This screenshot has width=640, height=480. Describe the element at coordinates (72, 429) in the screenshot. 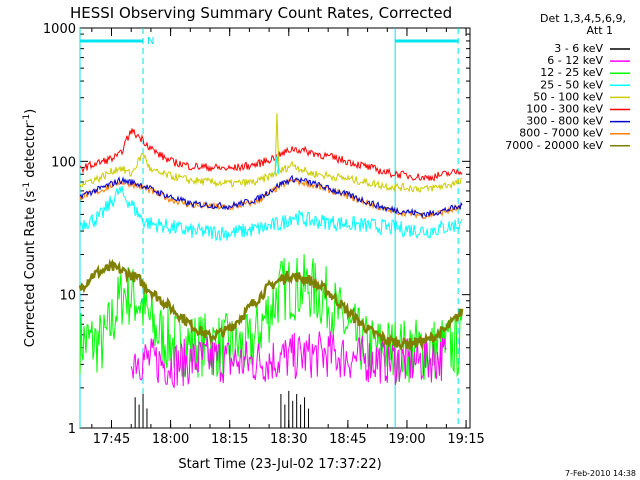

I see `y-tick-label: 1` at that location.